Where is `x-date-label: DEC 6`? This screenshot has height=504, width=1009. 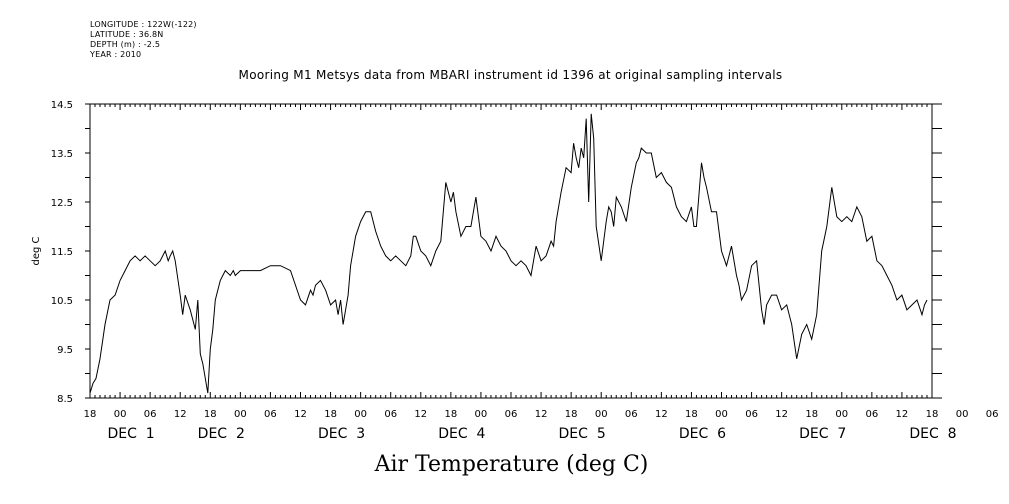
x-date-label: DEC 6 is located at coordinates (702, 434).